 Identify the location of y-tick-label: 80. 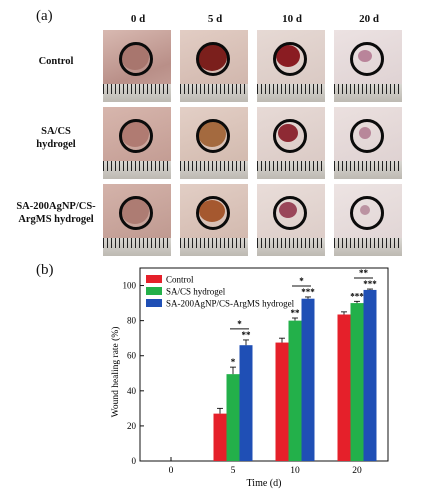
(132, 321).